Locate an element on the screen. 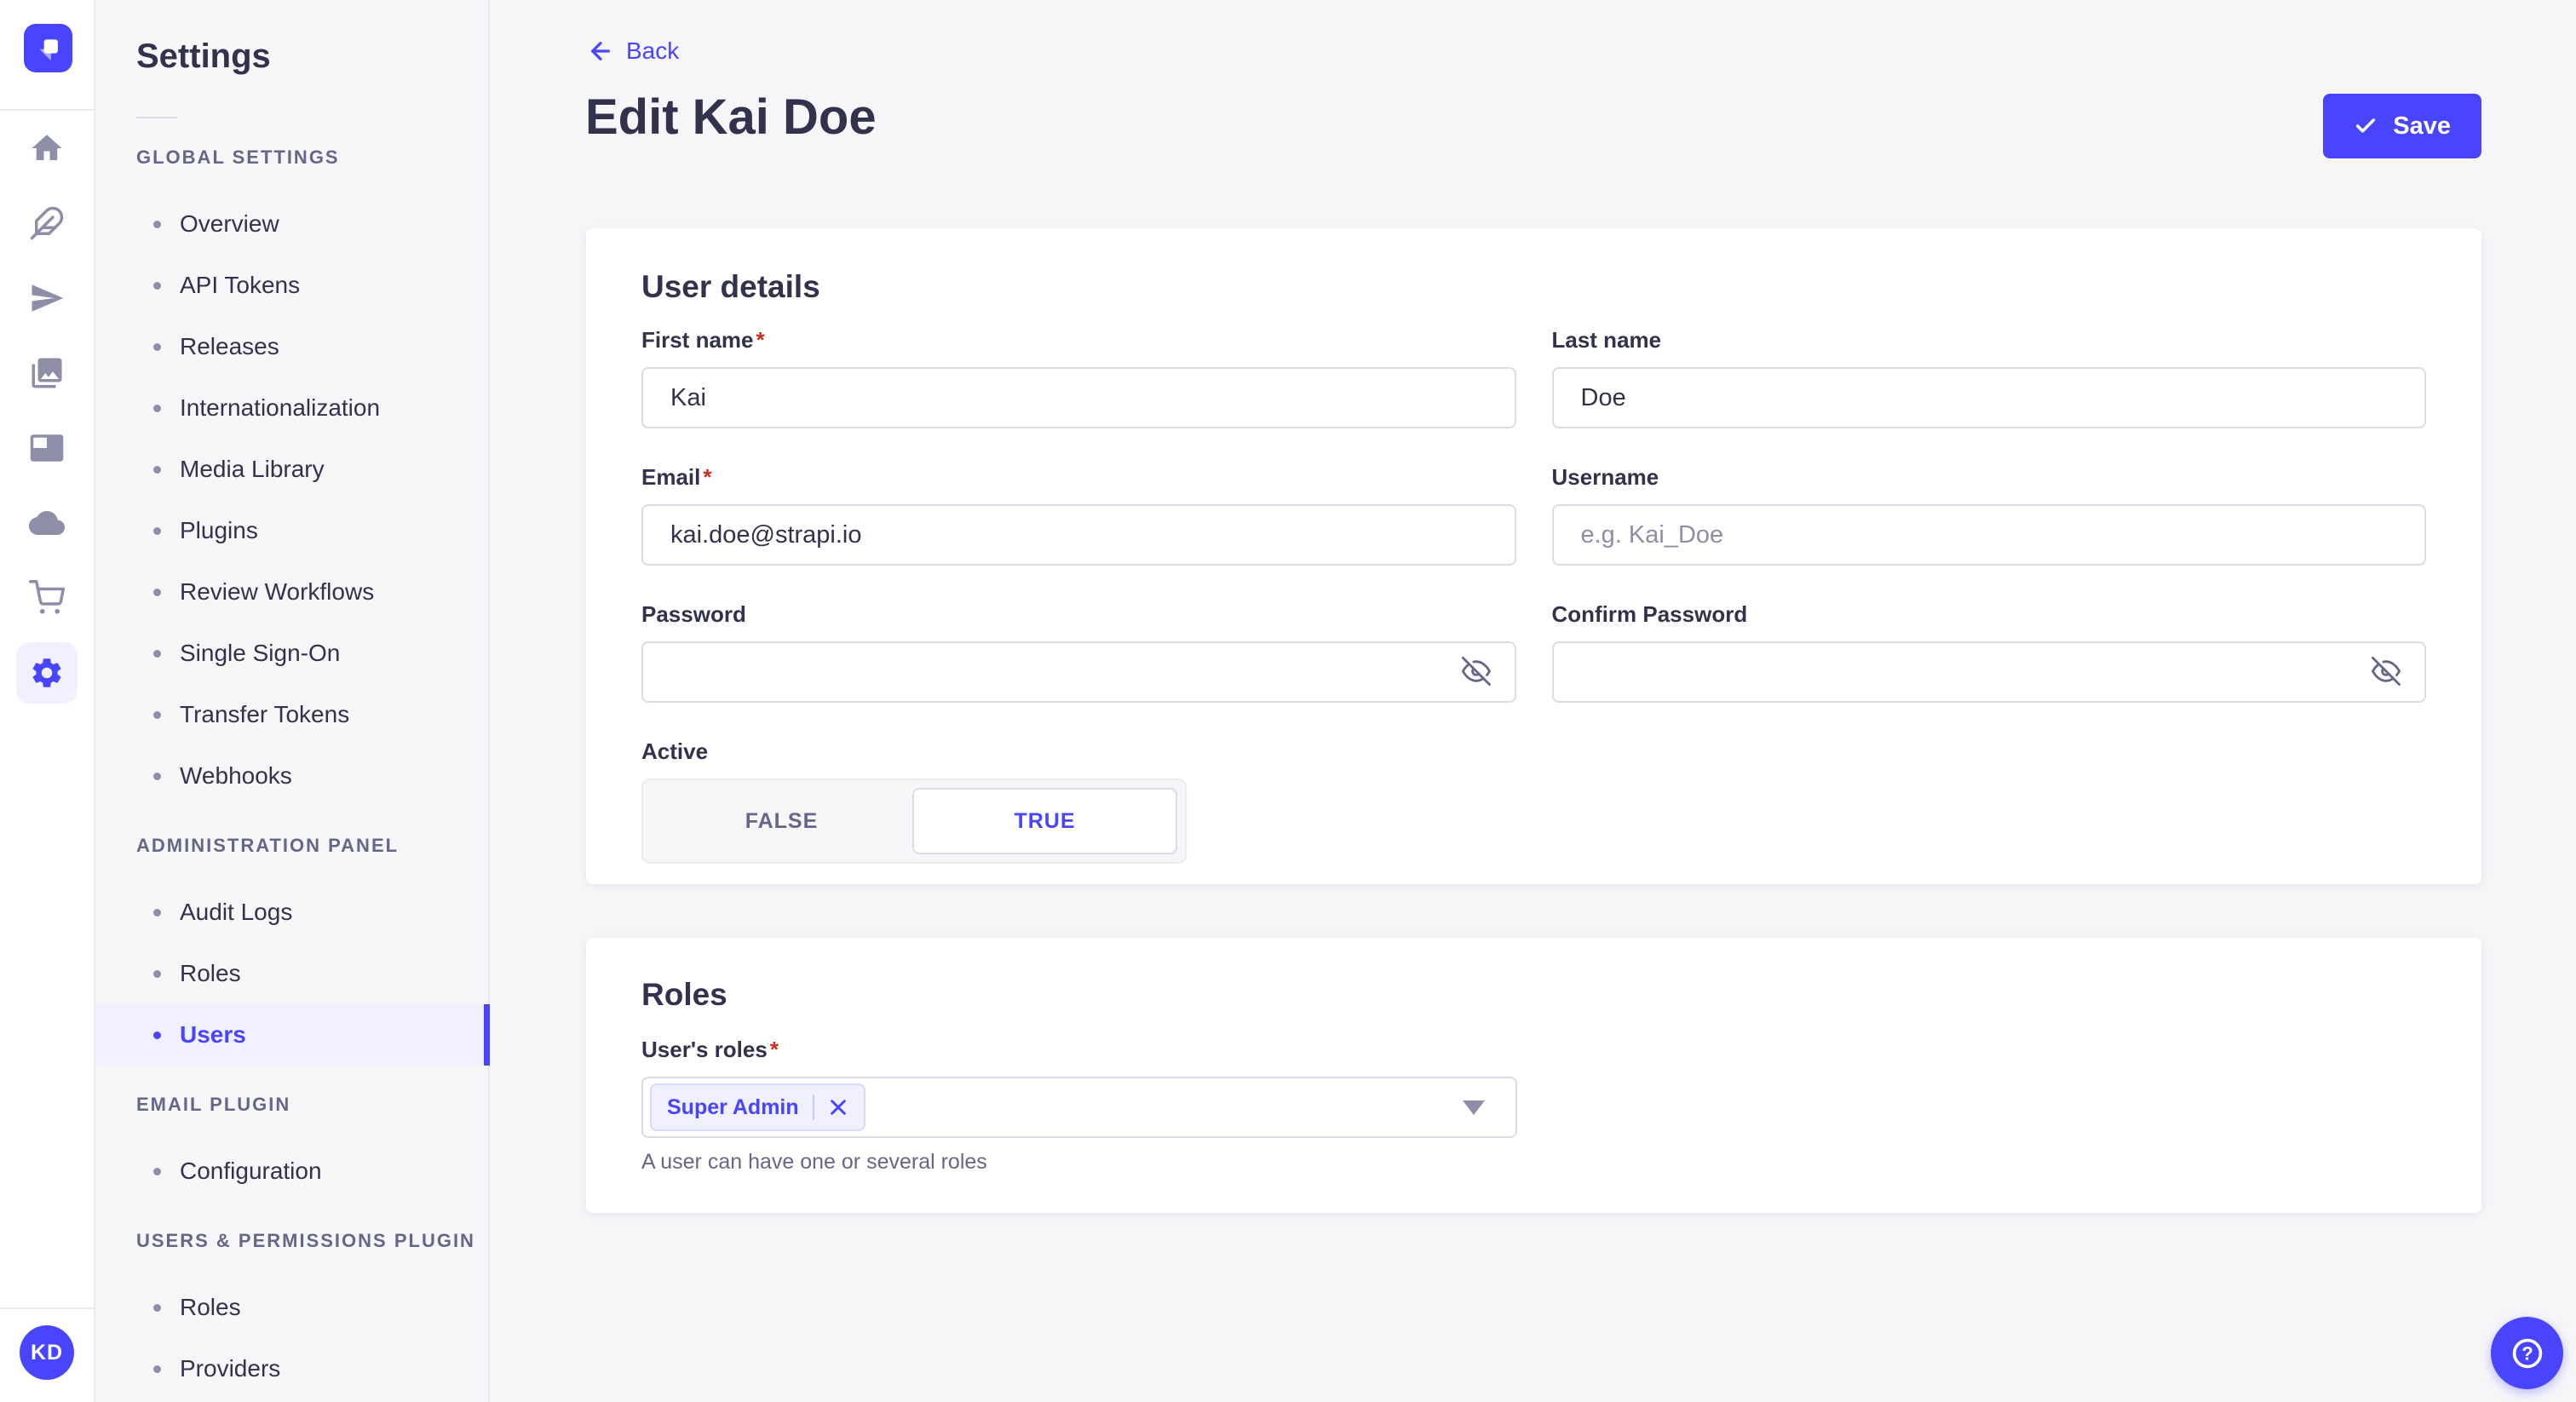 The width and height of the screenshot is (2576, 1402). arrow-left-icon is located at coordinates (601, 51).